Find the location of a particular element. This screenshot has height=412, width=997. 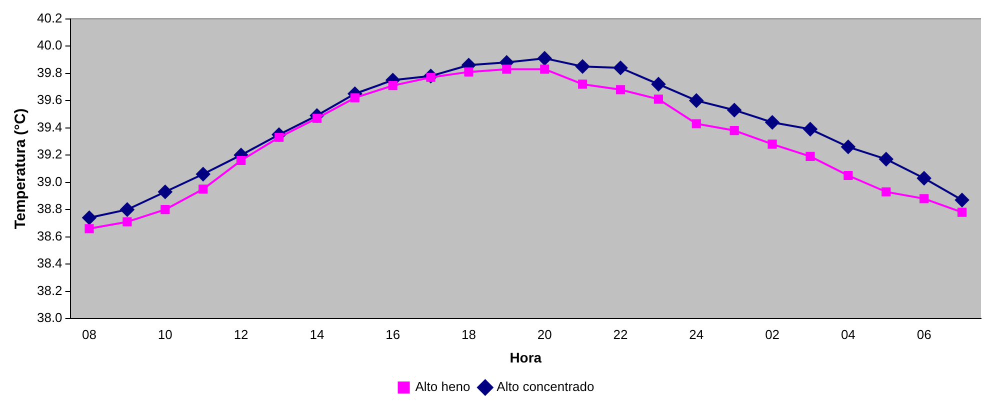

x-tick-label: 20 is located at coordinates (544, 334).